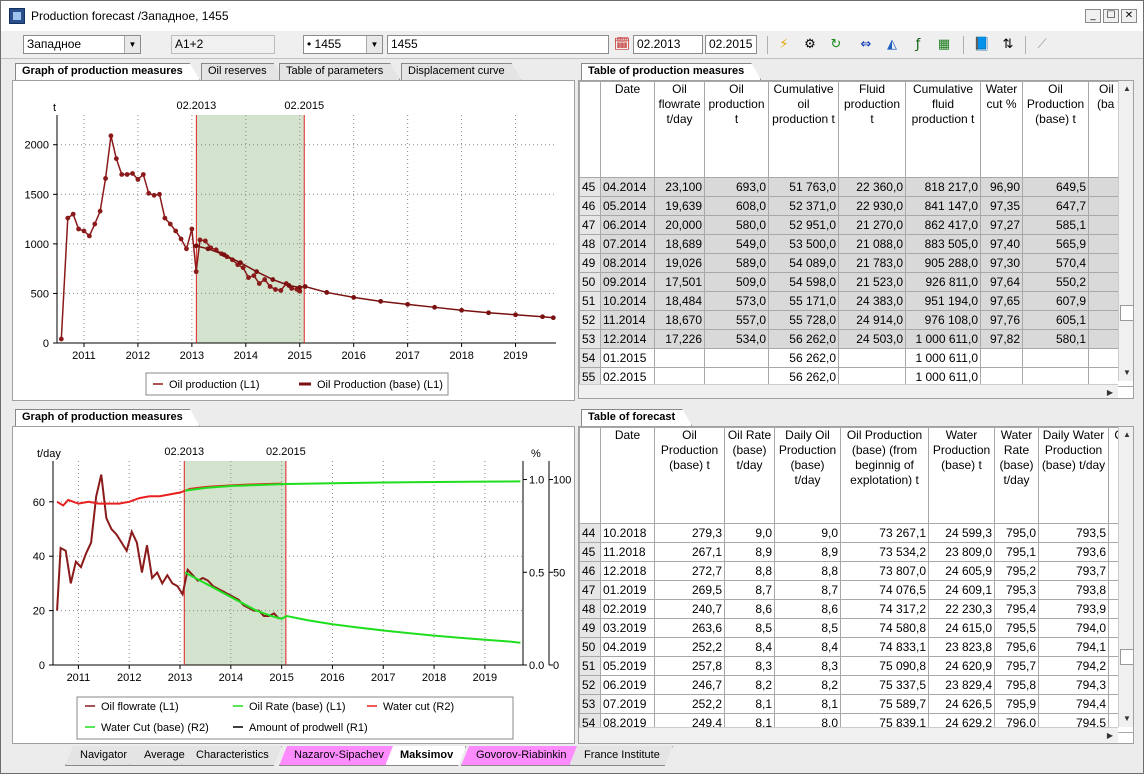 Image resolution: width=1144 pixels, height=774 pixels. I want to click on table-cell: 926 811,0, so click(943, 282).